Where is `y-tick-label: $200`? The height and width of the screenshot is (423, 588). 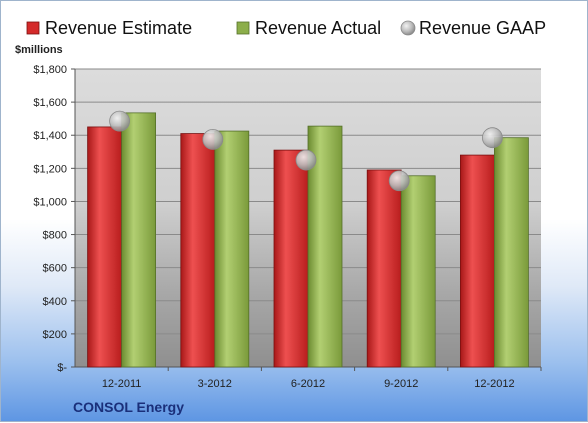
y-tick-label: $200 is located at coordinates (55, 335).